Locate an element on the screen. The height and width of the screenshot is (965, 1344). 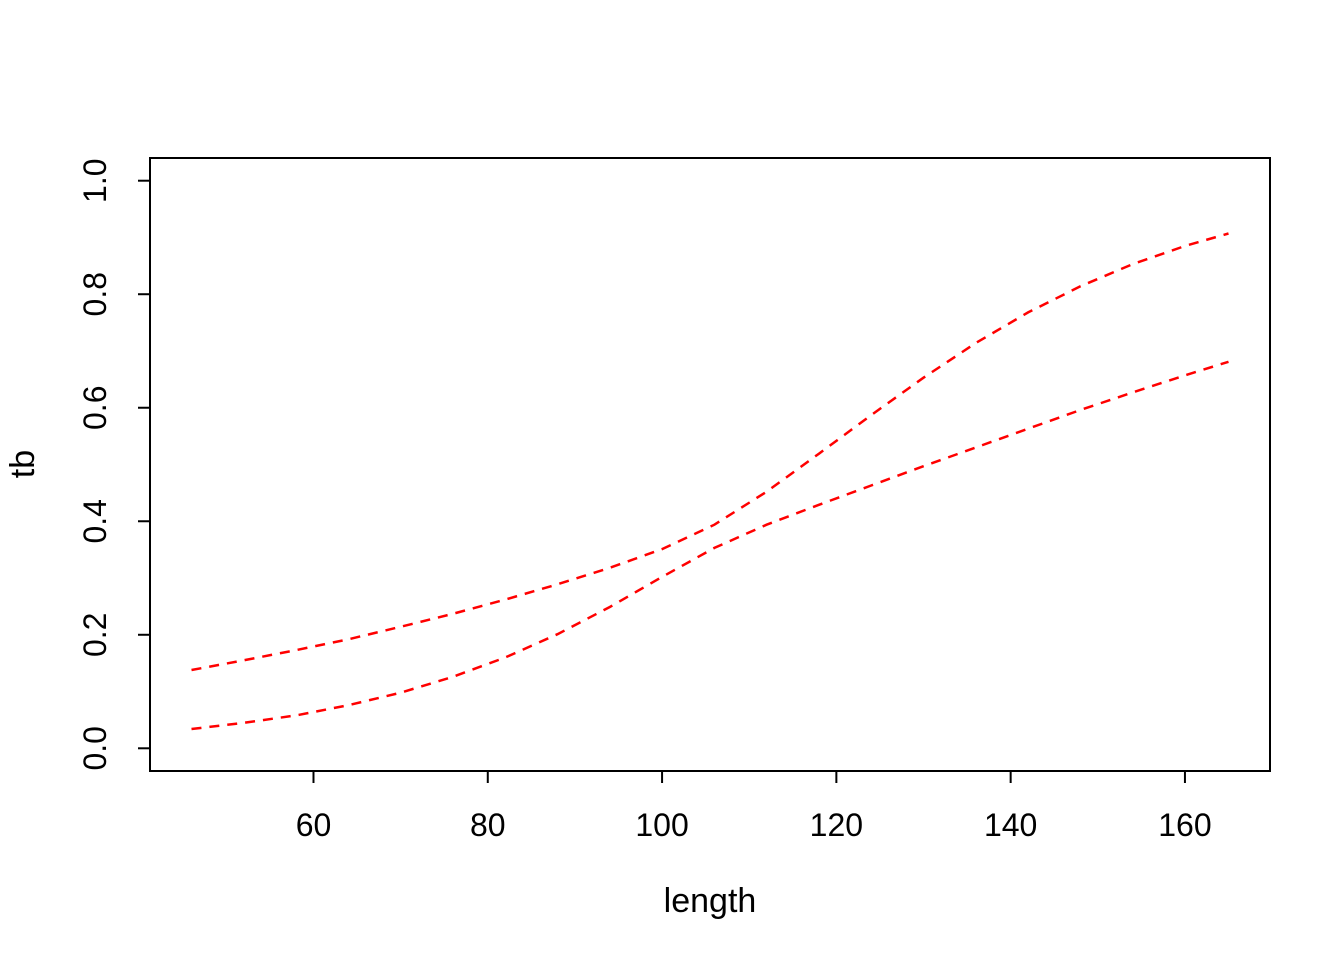
y-axis-label: tb is located at coordinates (23, 464).